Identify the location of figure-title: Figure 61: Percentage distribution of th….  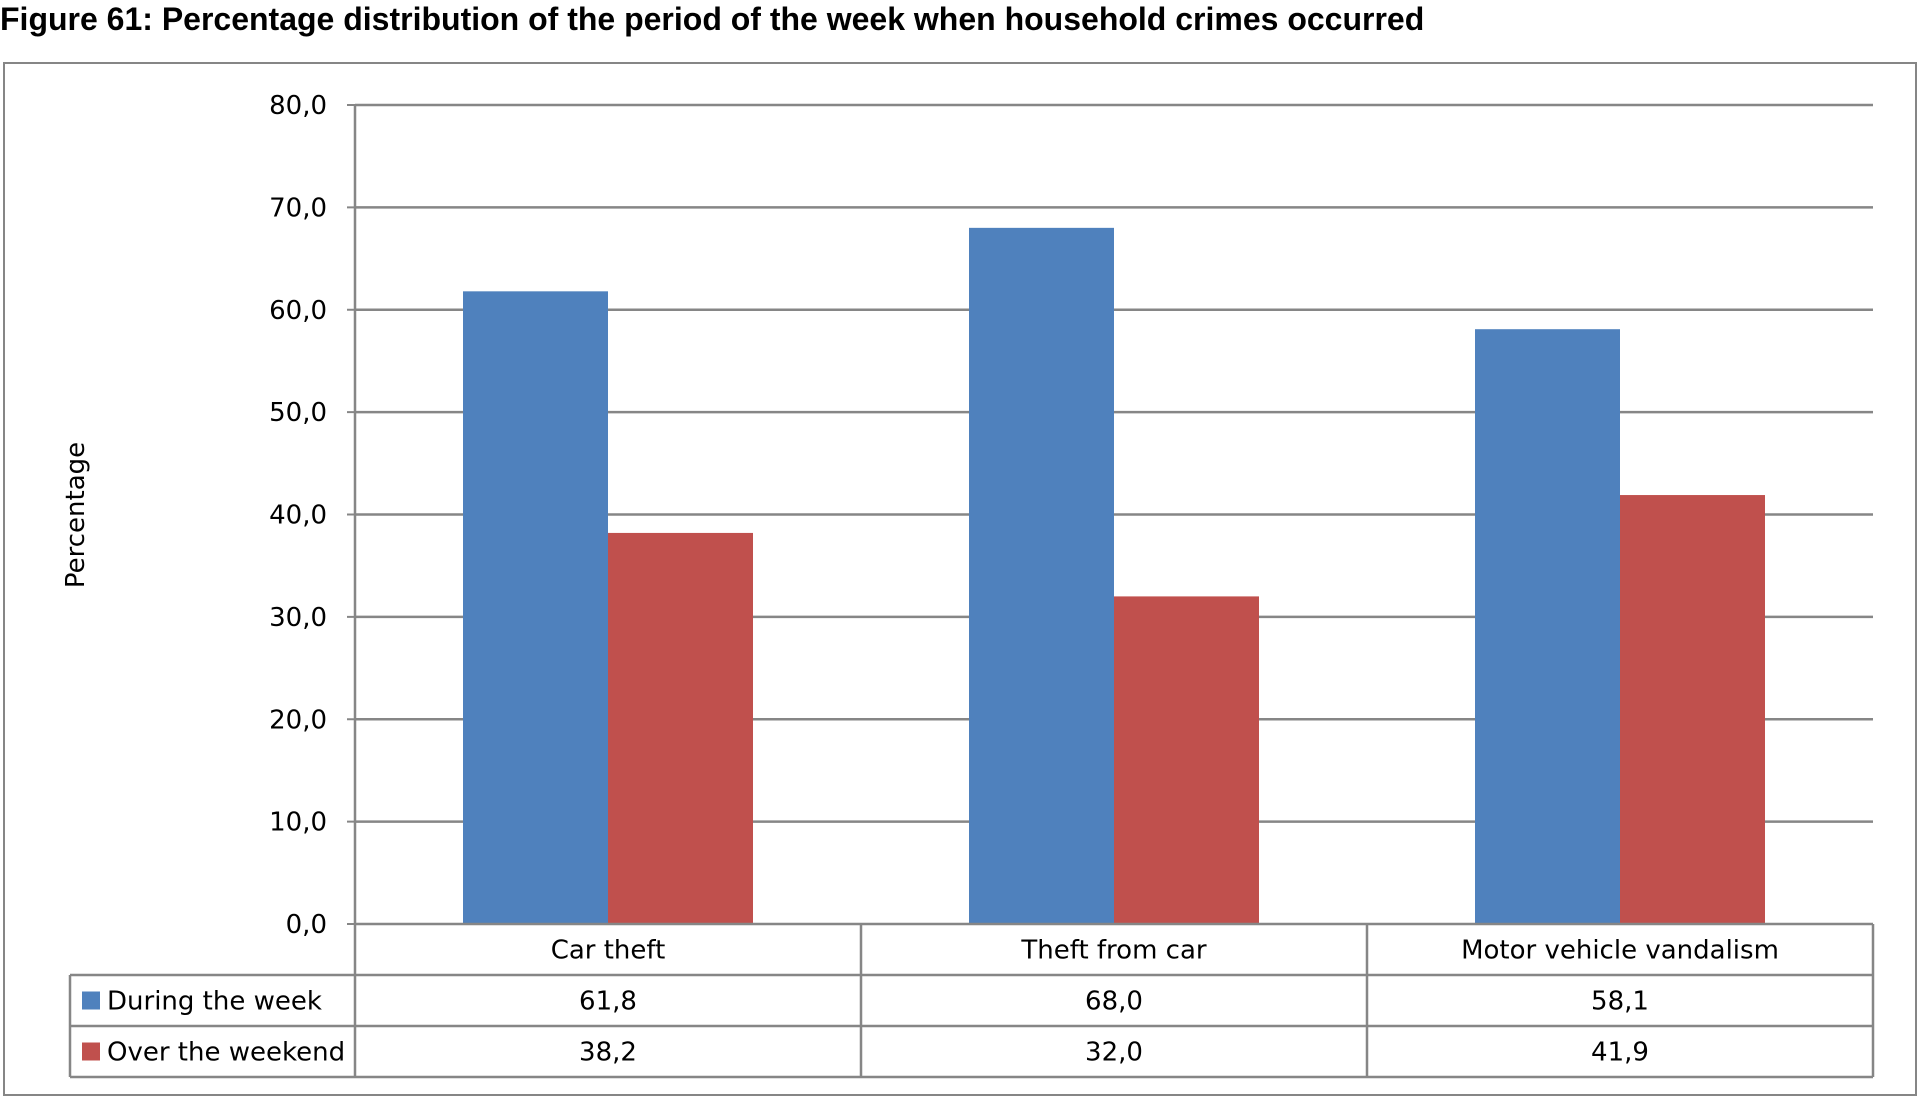
(712, 19).